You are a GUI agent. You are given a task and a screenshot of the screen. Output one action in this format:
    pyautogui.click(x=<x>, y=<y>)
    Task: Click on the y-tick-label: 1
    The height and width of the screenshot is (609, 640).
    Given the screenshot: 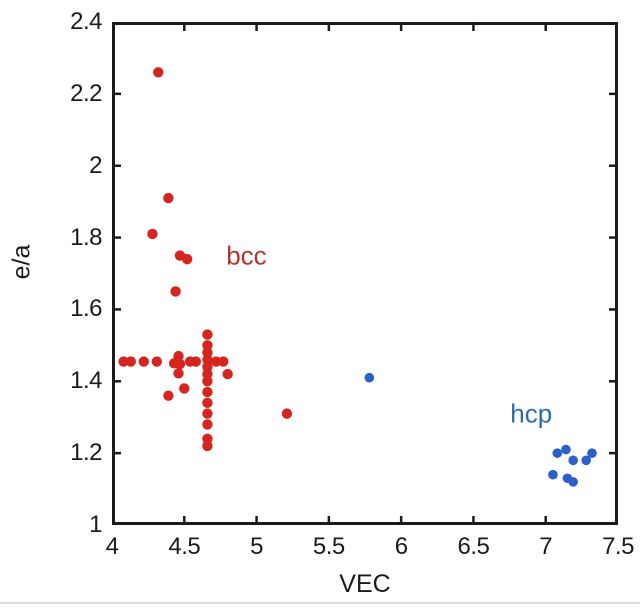 What is the action you would take?
    pyautogui.click(x=95, y=524)
    